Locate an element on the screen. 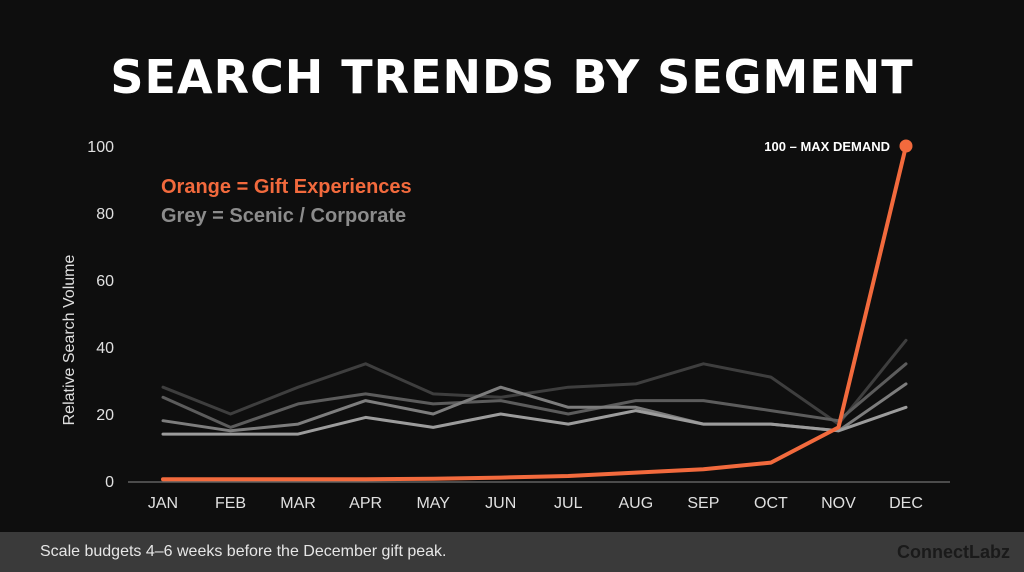  x-tick-label: JAN is located at coordinates (163, 503).